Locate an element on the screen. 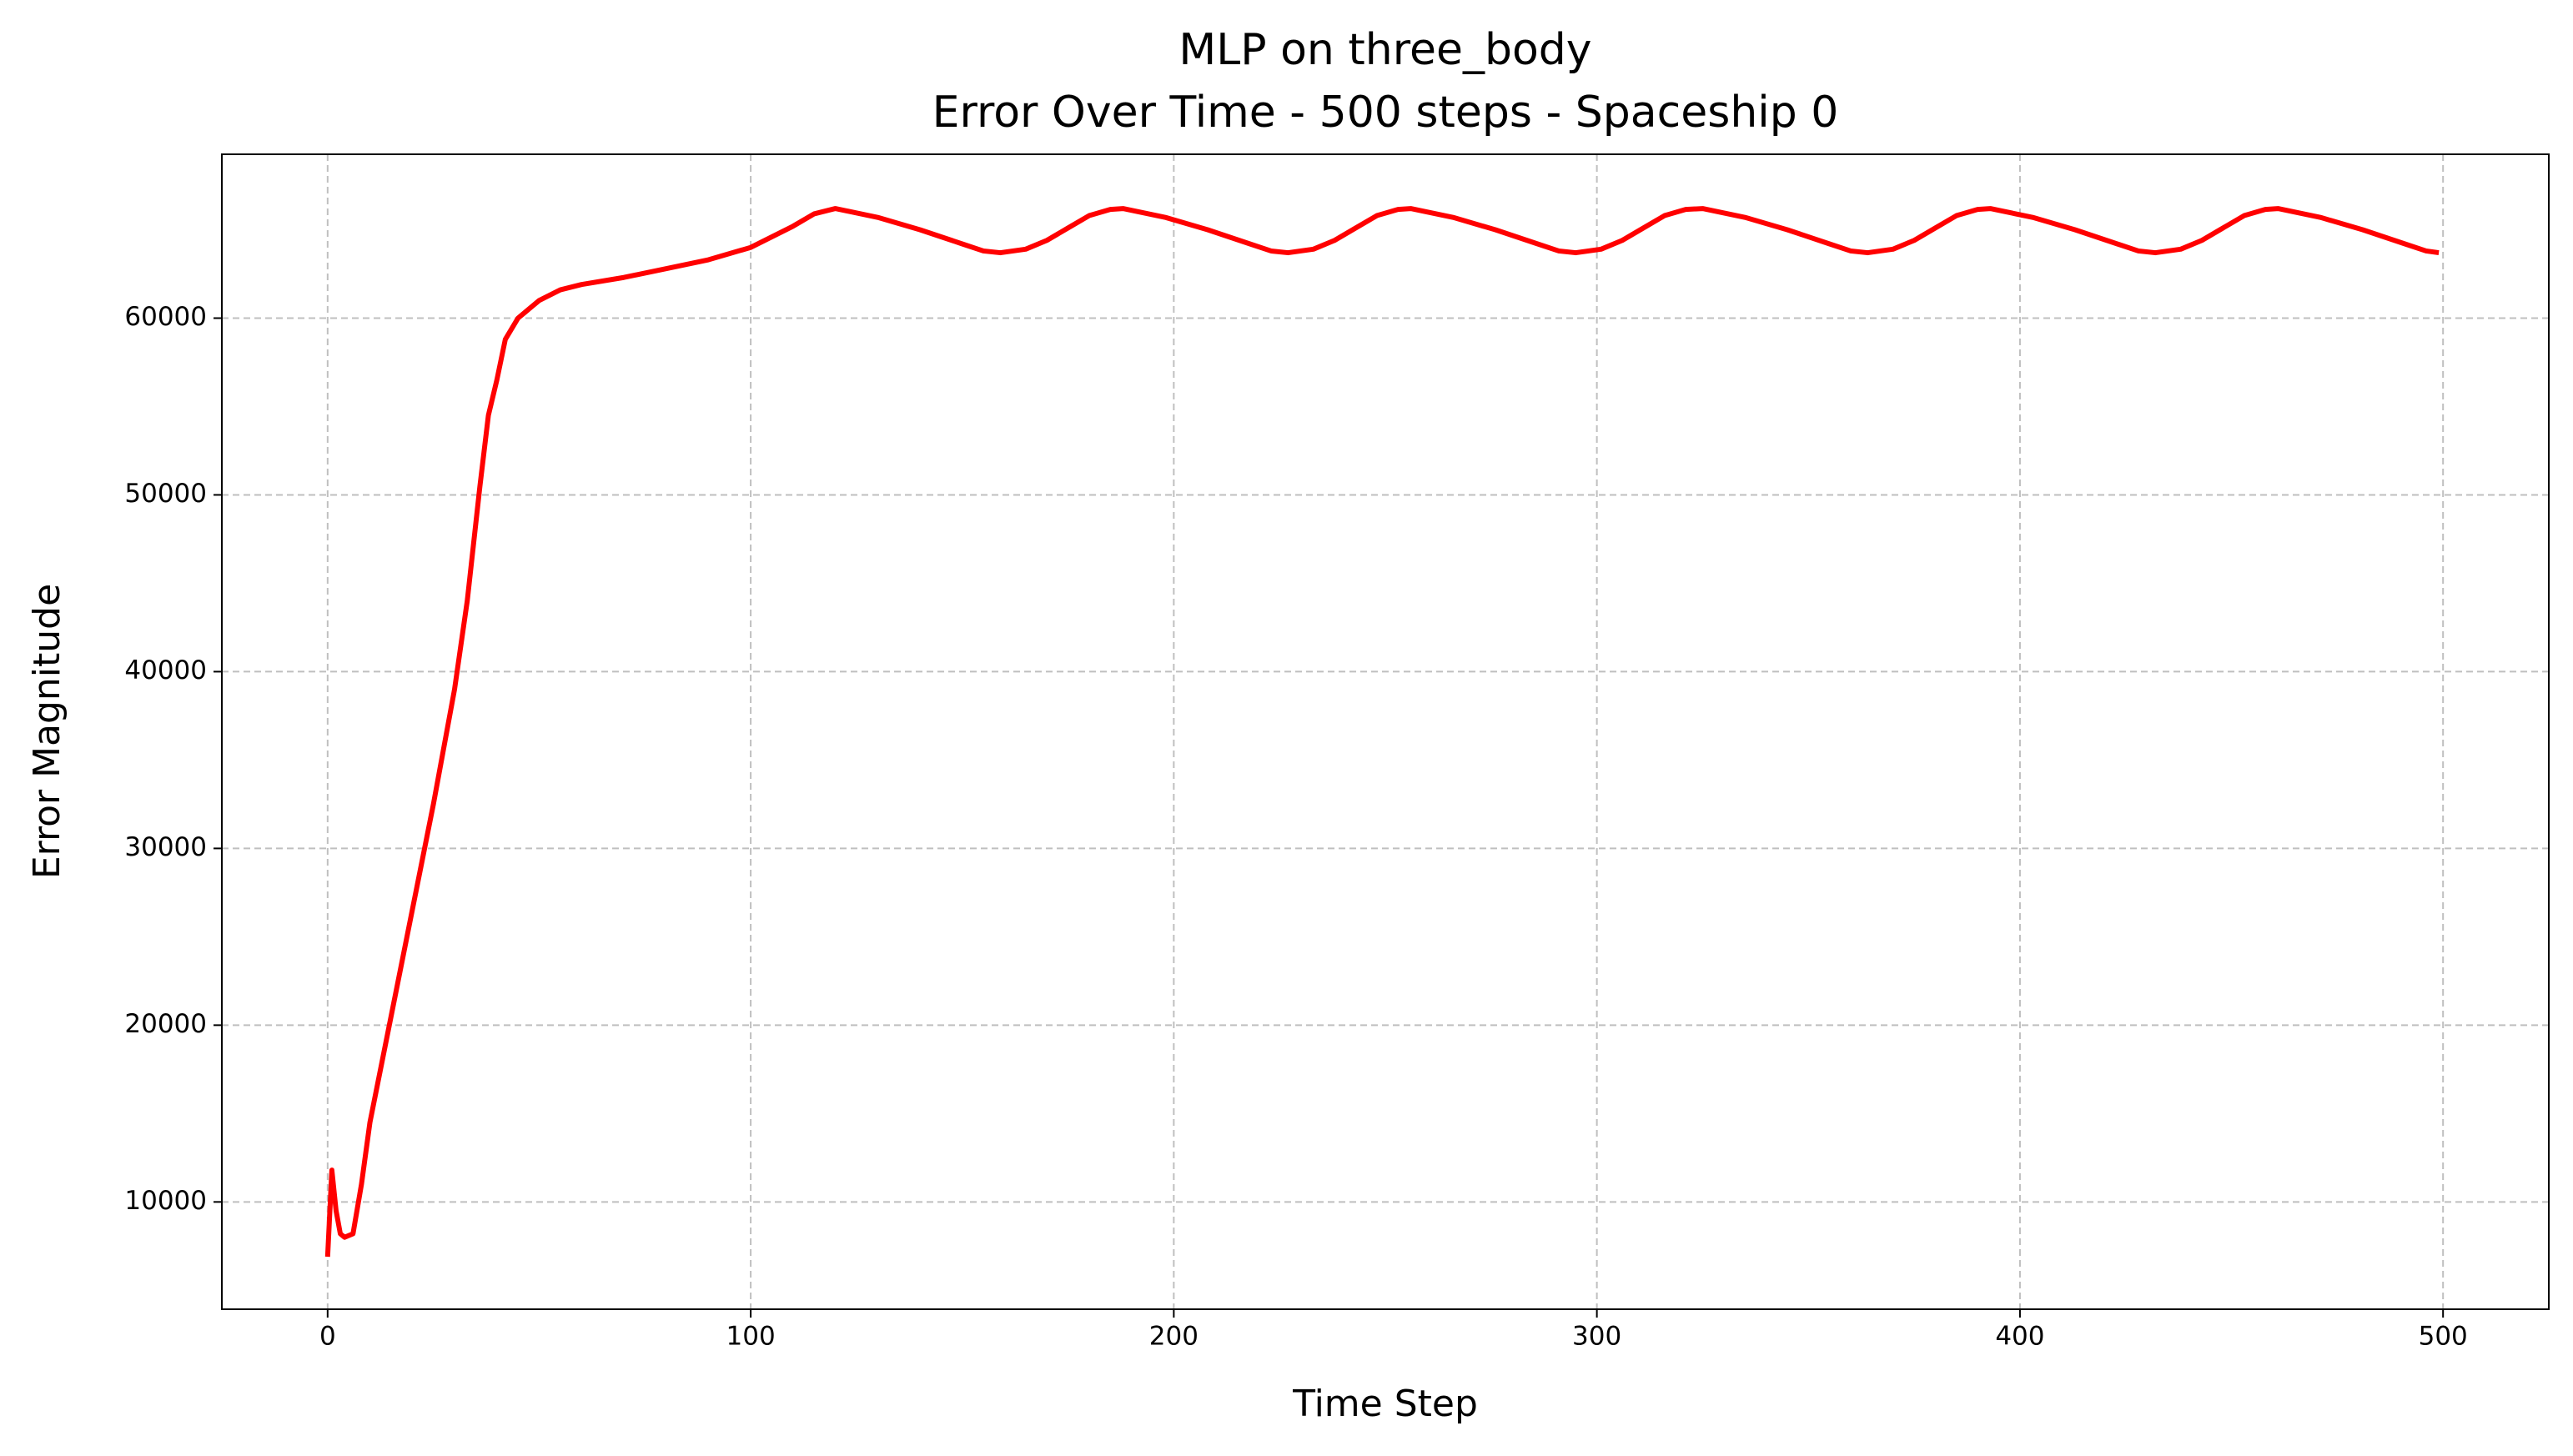 The image size is (2573, 1456). x-tick-label: 500 is located at coordinates (2444, 1337).